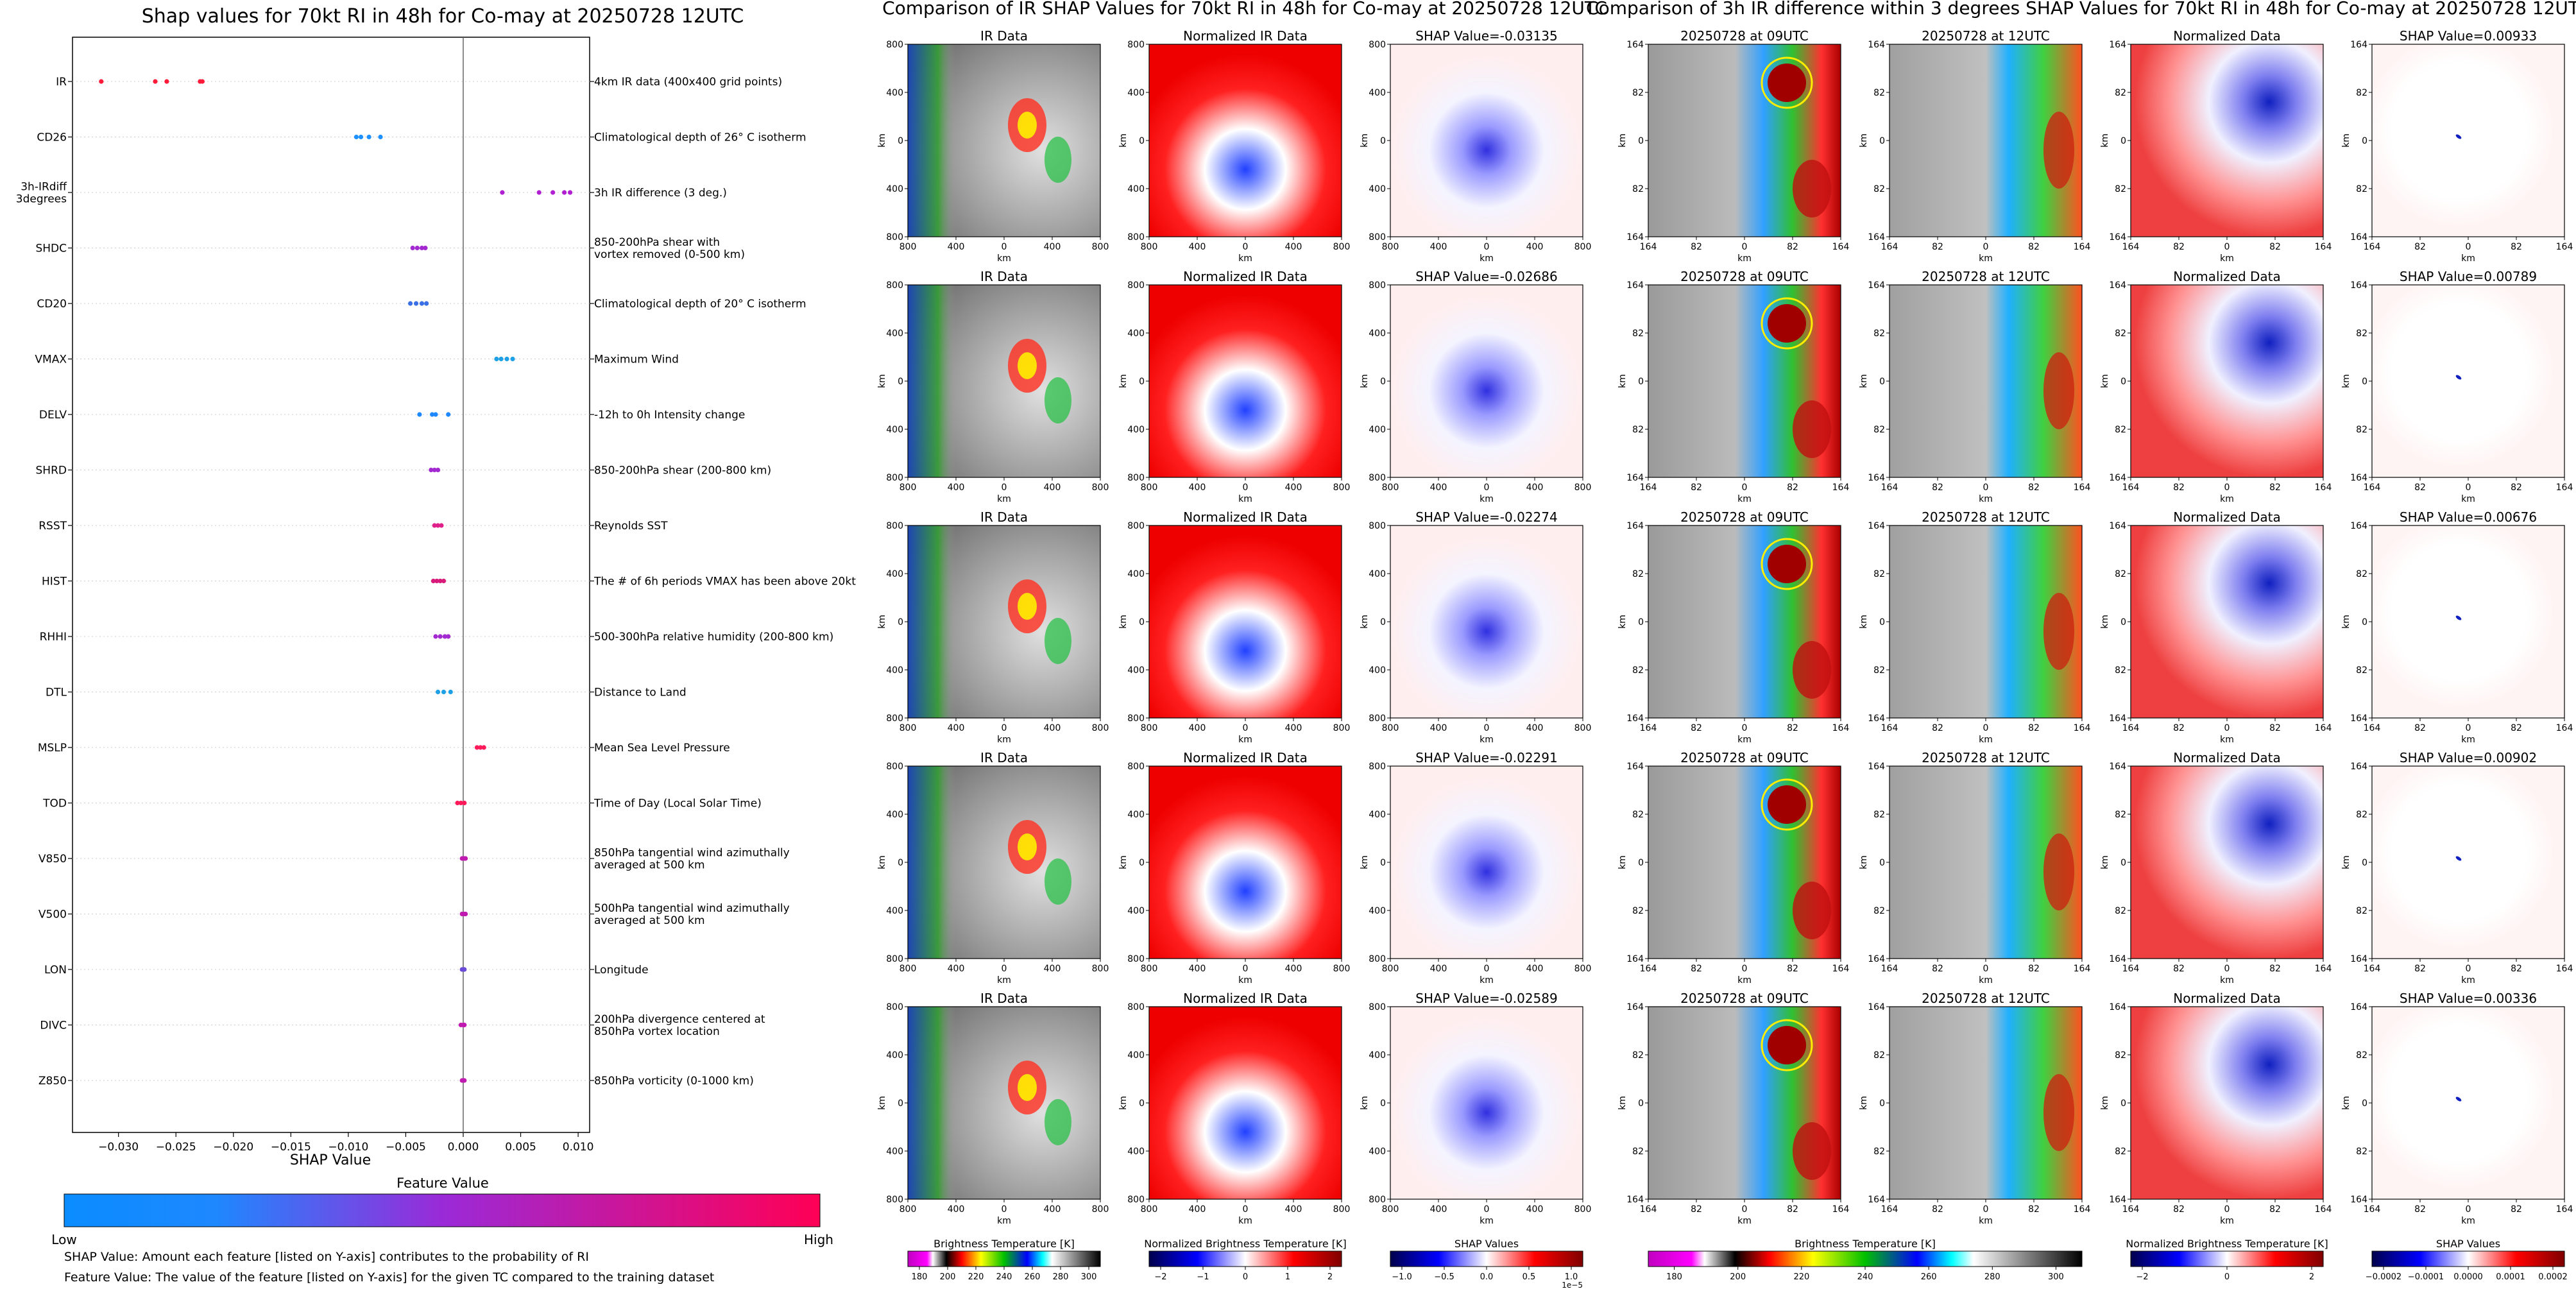 The width and height of the screenshot is (2576, 1289). Describe the element at coordinates (1787, 804) in the screenshot. I see `diff-hot-ring` at that location.